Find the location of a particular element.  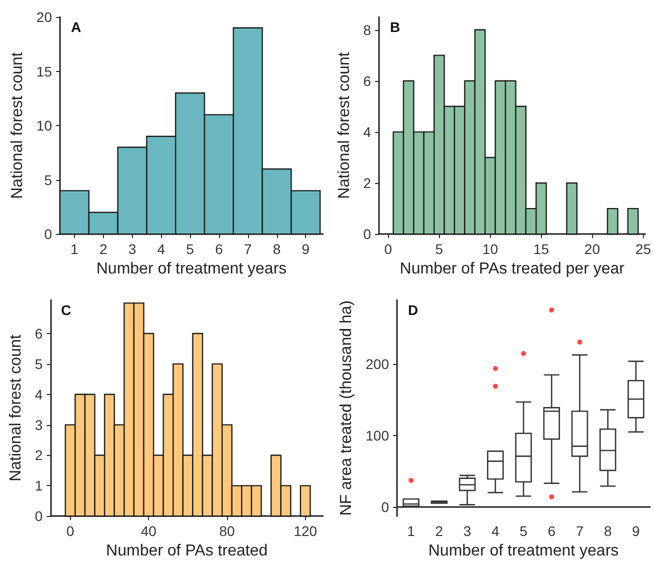

x-tick-label: 15 is located at coordinates (541, 249).